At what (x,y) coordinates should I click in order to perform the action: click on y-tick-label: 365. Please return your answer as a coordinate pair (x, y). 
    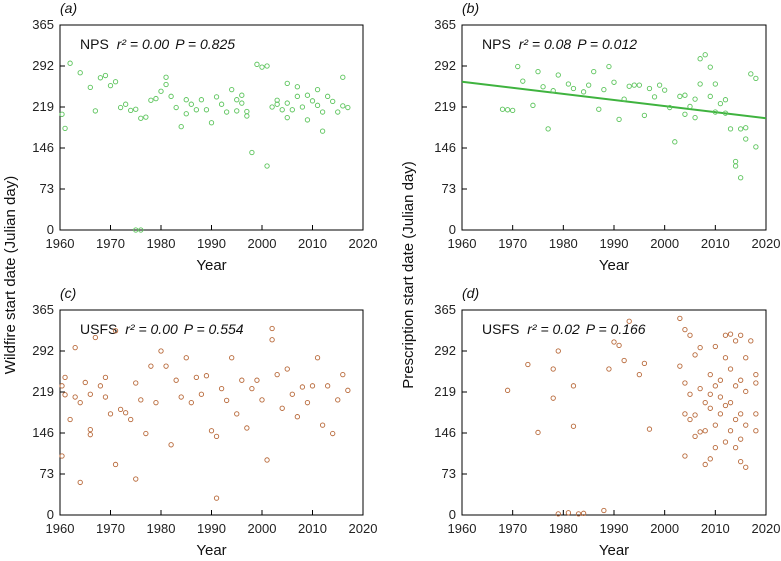
    Looking at the image, I should click on (43, 24).